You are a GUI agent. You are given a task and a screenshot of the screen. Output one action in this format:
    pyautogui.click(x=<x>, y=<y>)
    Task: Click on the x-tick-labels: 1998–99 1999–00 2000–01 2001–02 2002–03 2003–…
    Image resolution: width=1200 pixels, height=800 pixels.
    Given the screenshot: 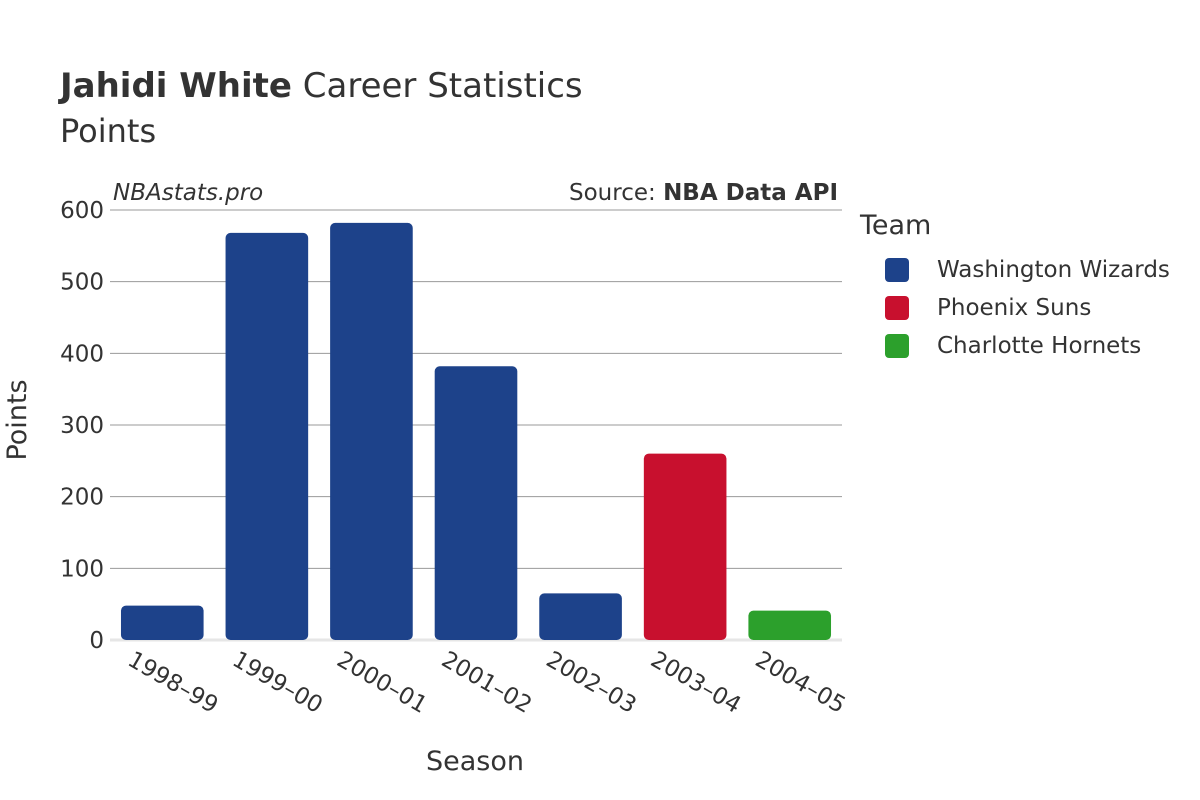 What is the action you would take?
    pyautogui.click(x=486, y=683)
    